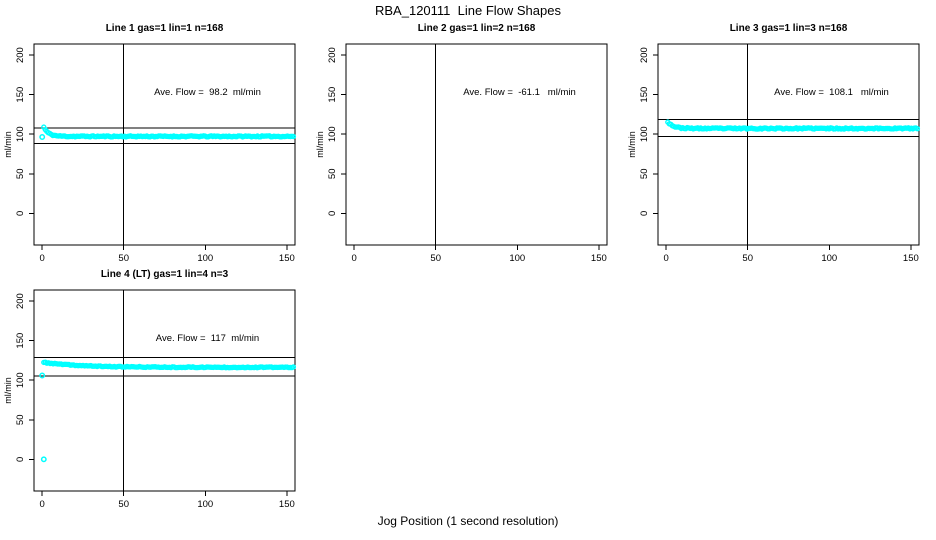  What do you see at coordinates (207, 92) in the screenshot?
I see `ave-flow-annotation: Ave. Flow = 98.2 ml/min` at bounding box center [207, 92].